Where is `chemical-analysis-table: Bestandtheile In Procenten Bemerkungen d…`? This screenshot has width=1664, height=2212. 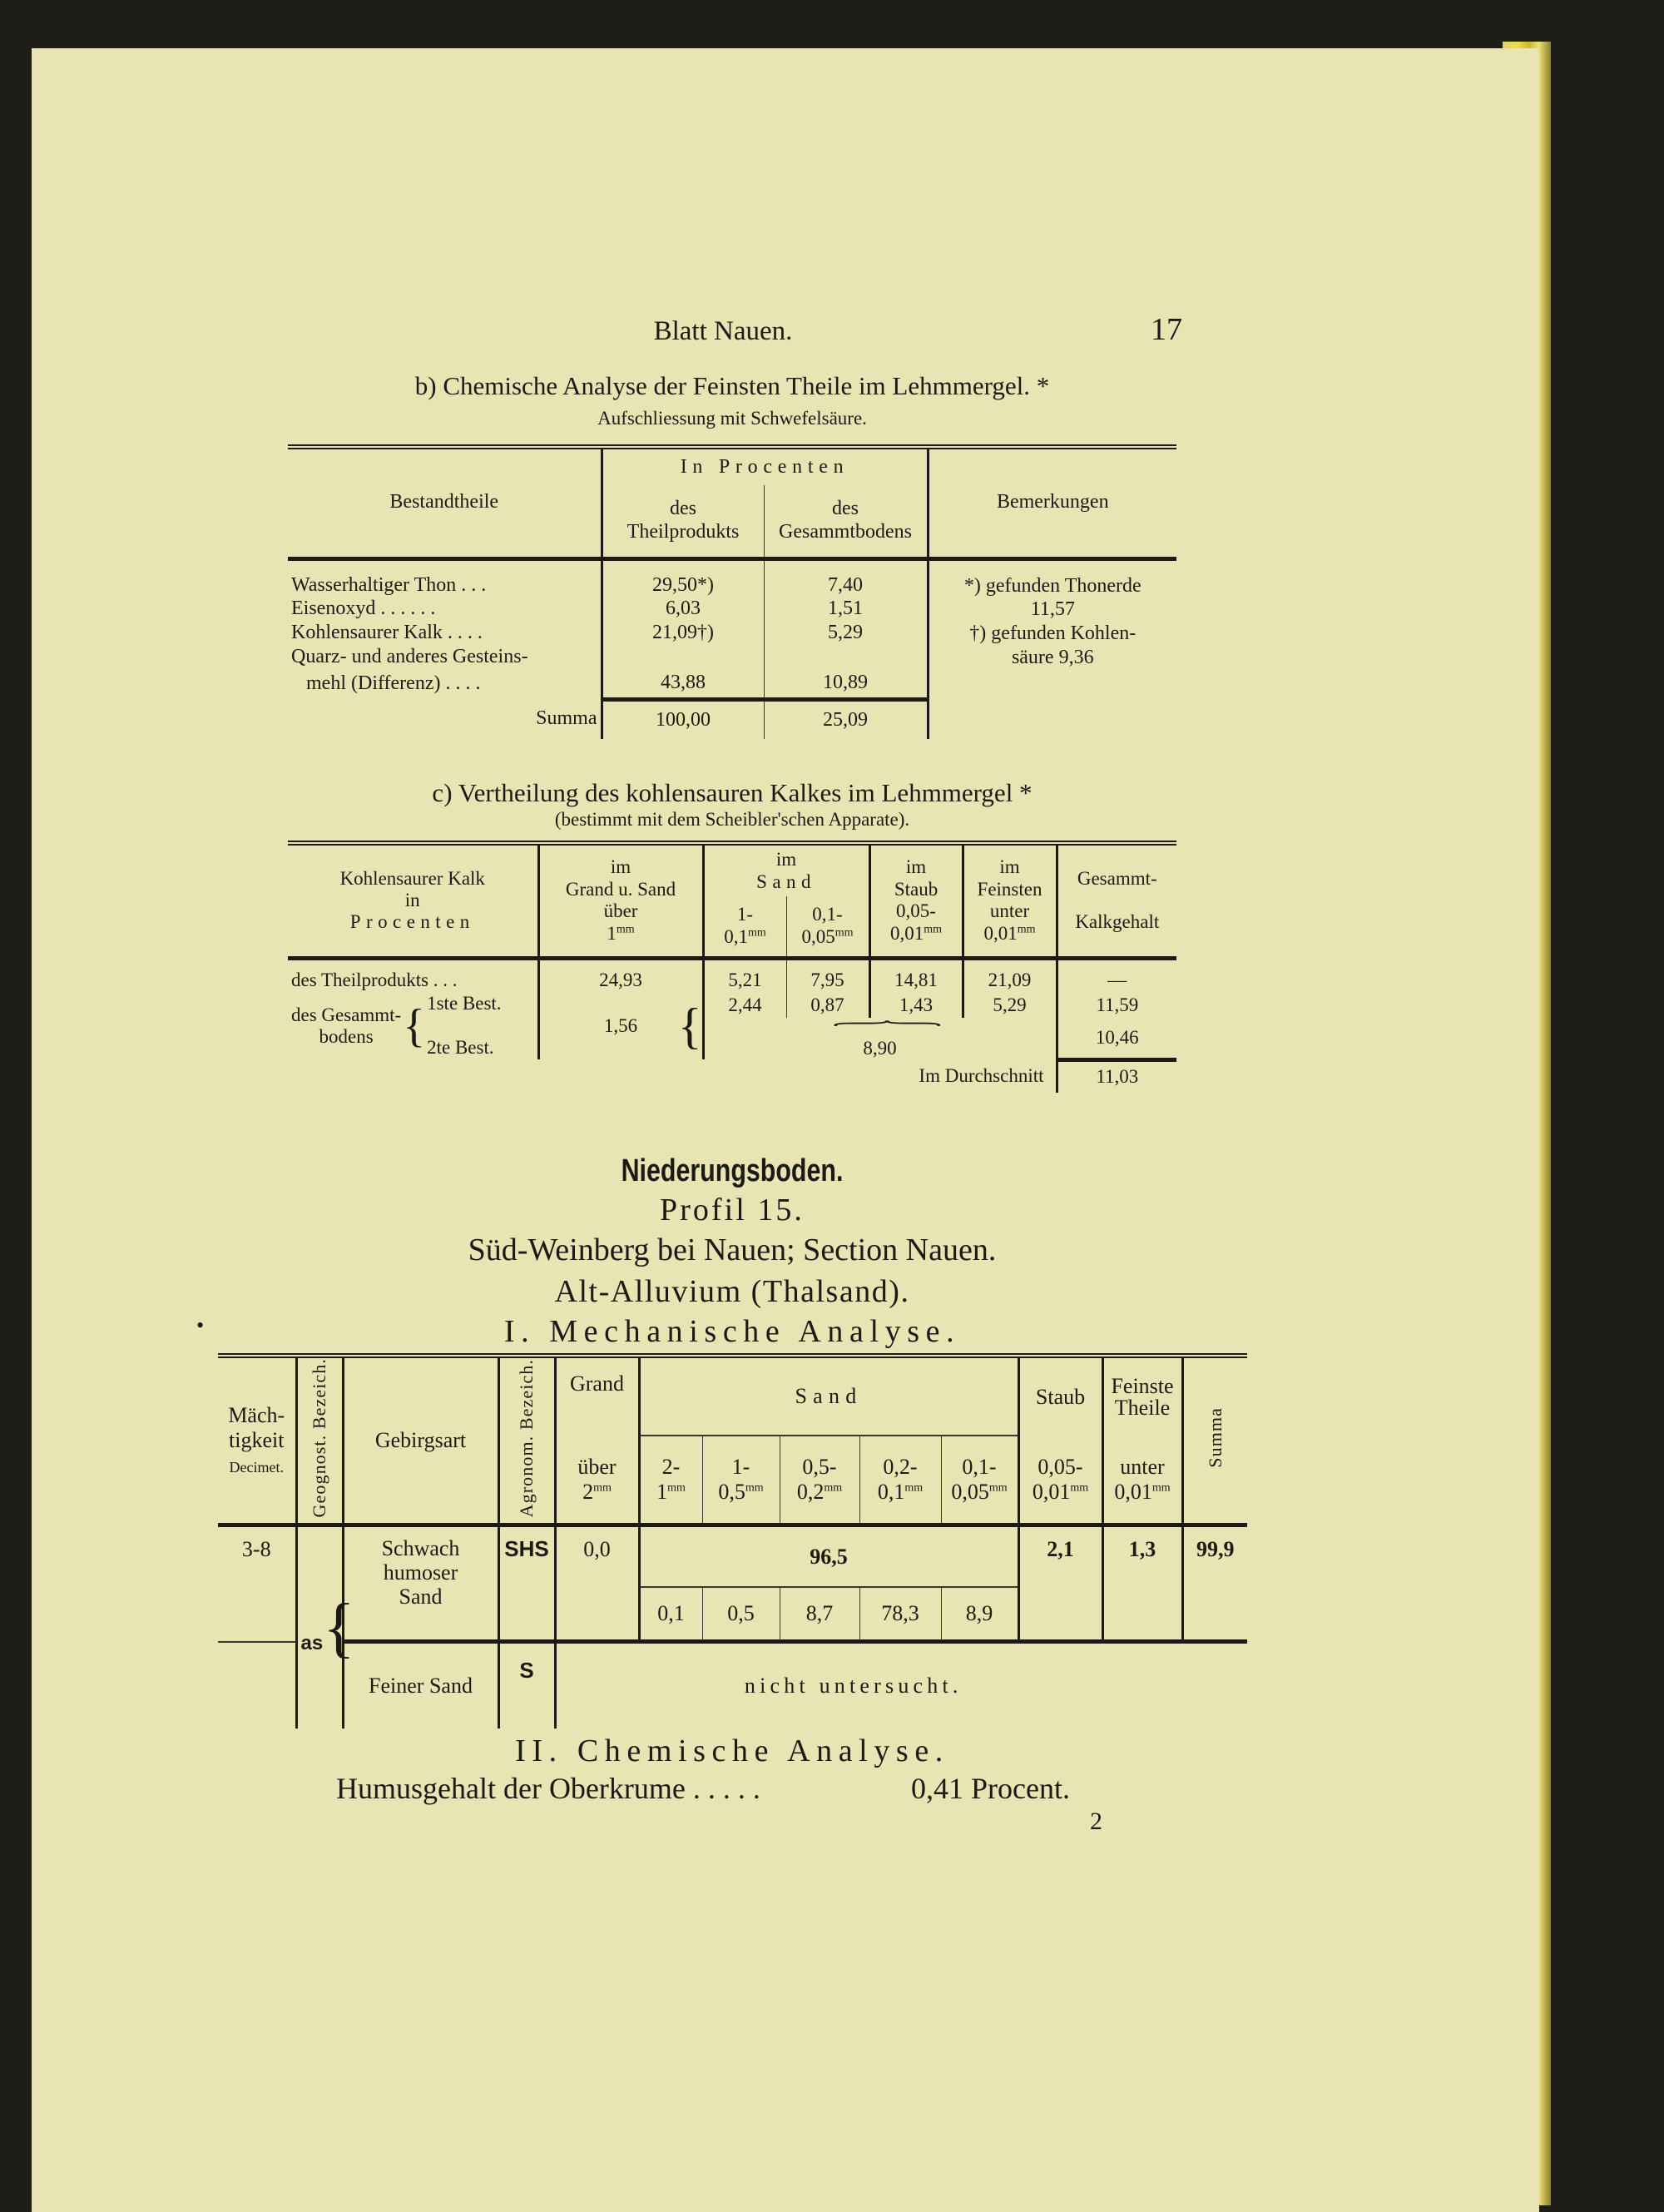
chemical-analysis-table: Bestandtheile In Procenten Bemerkungen d… is located at coordinates (732, 592).